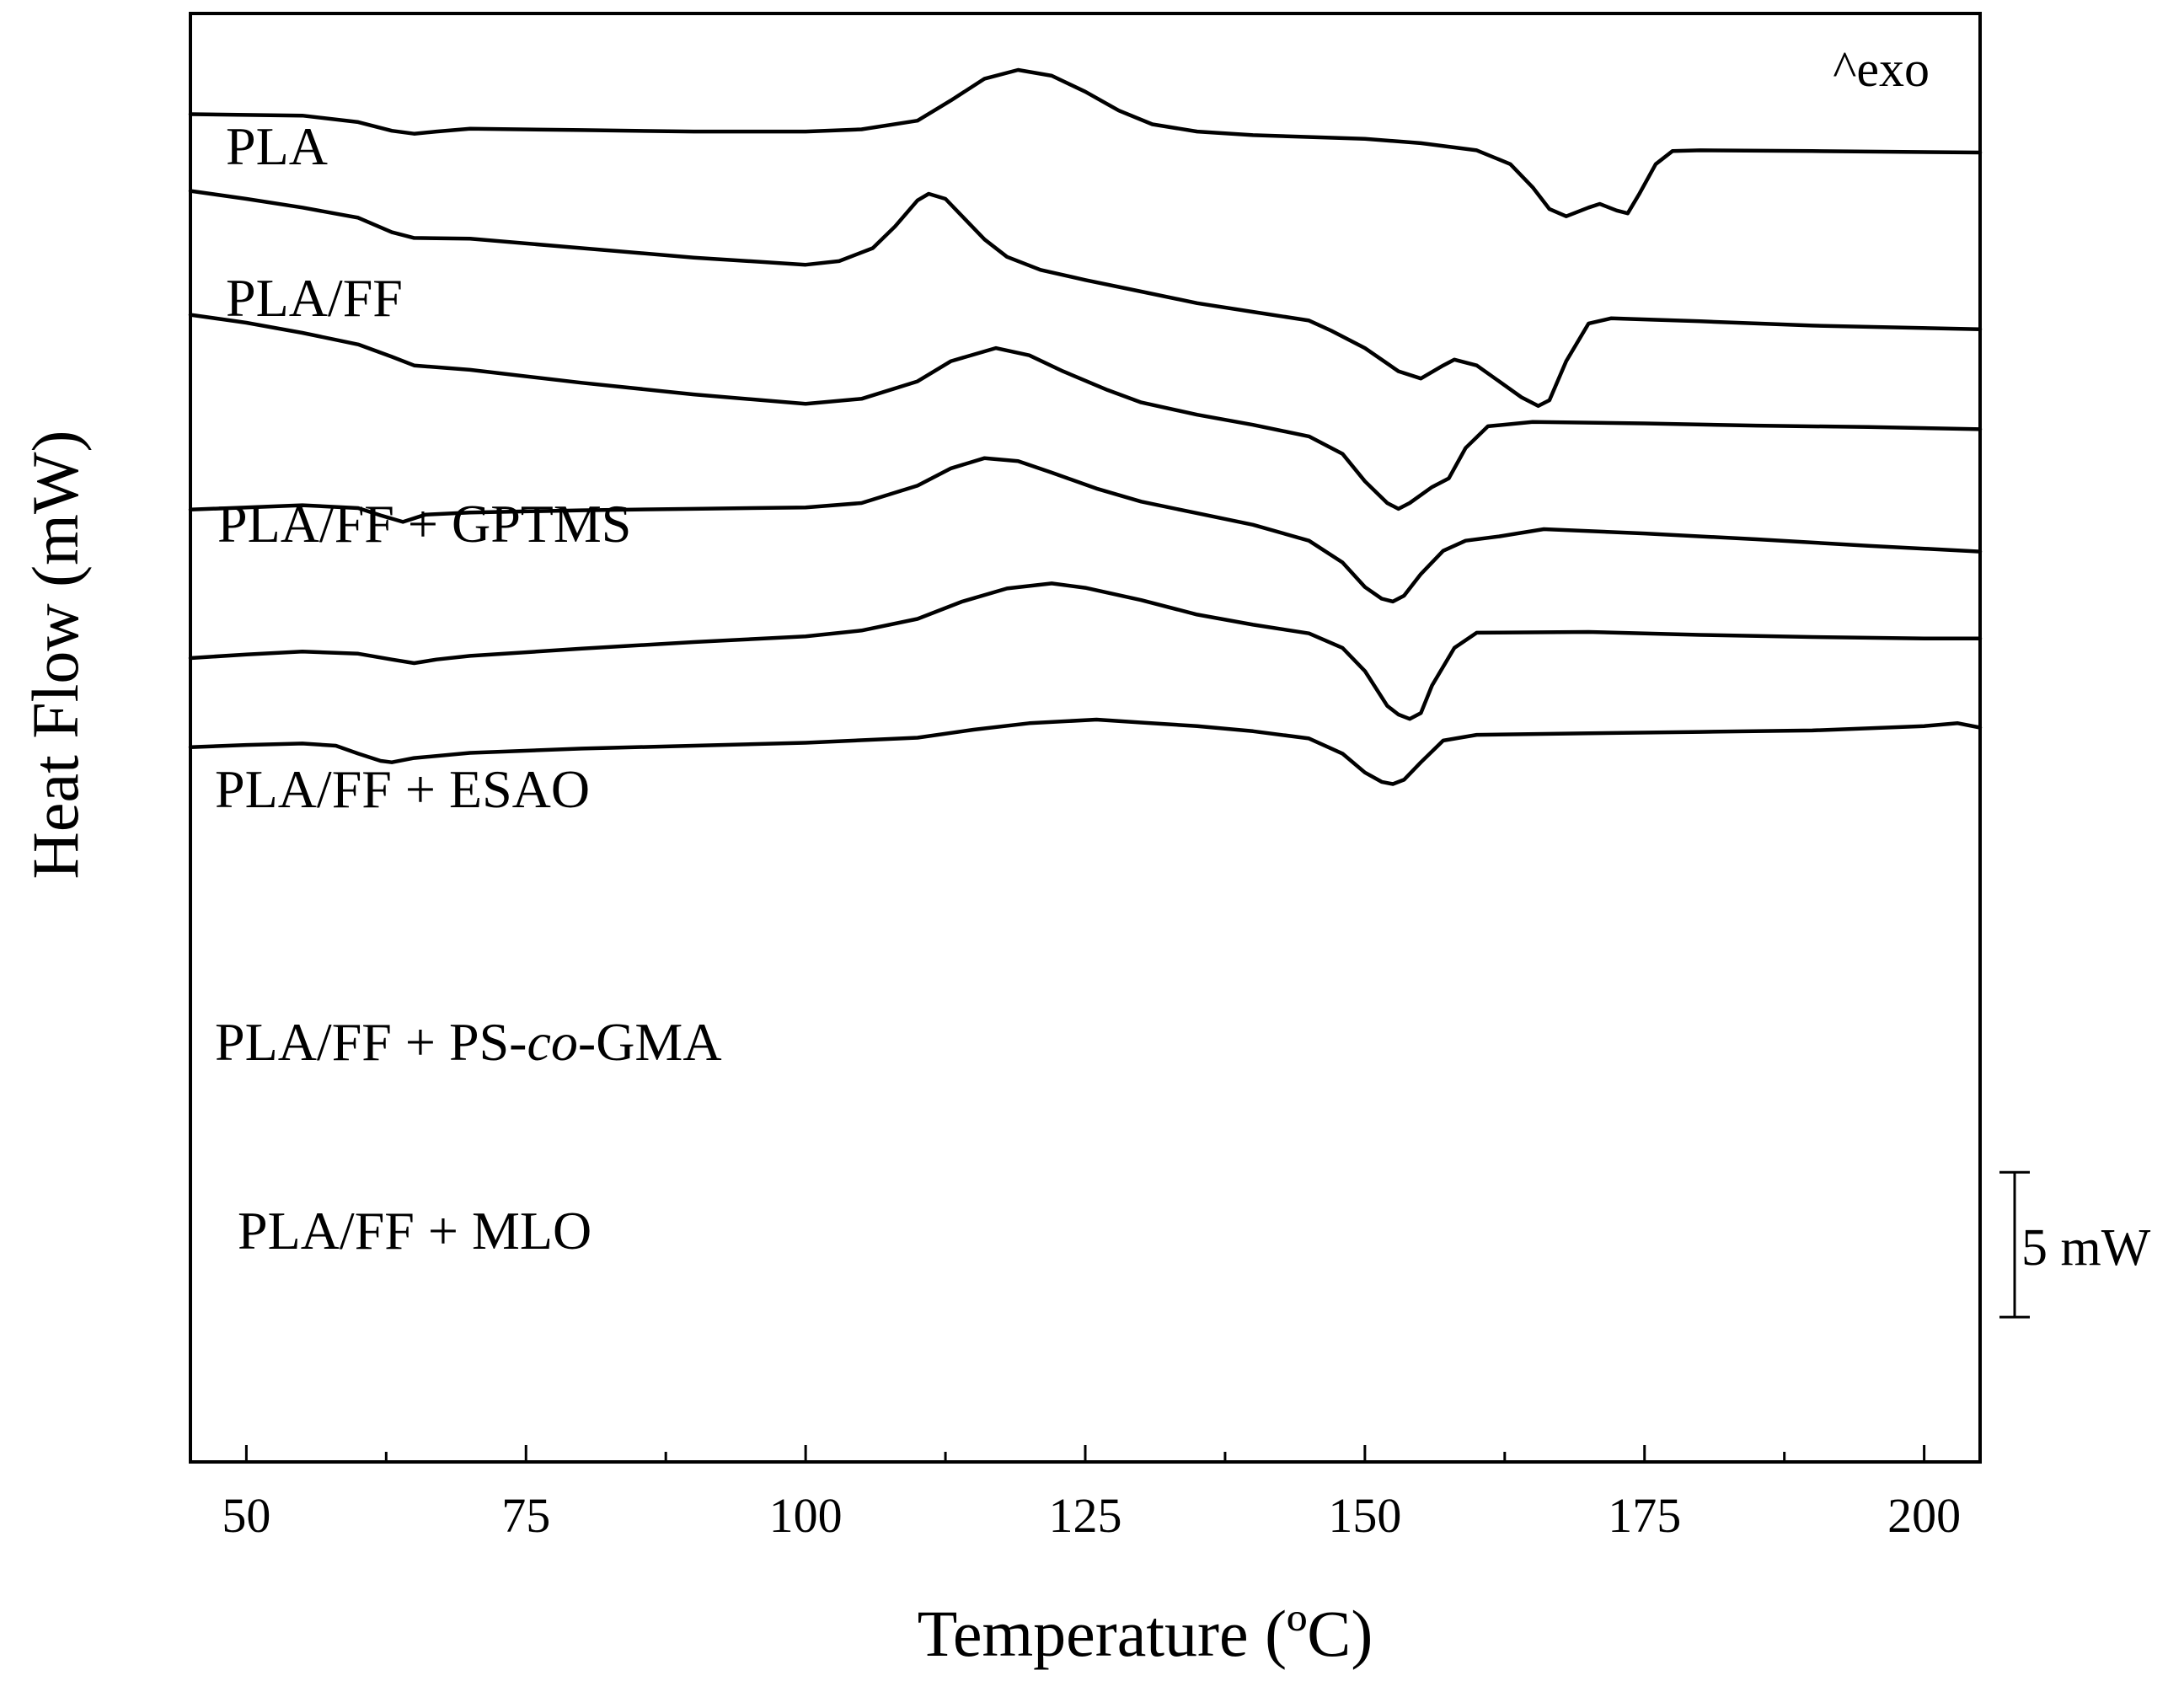  What do you see at coordinates (246, 1515) in the screenshot?
I see `x-tick-label: 50` at bounding box center [246, 1515].